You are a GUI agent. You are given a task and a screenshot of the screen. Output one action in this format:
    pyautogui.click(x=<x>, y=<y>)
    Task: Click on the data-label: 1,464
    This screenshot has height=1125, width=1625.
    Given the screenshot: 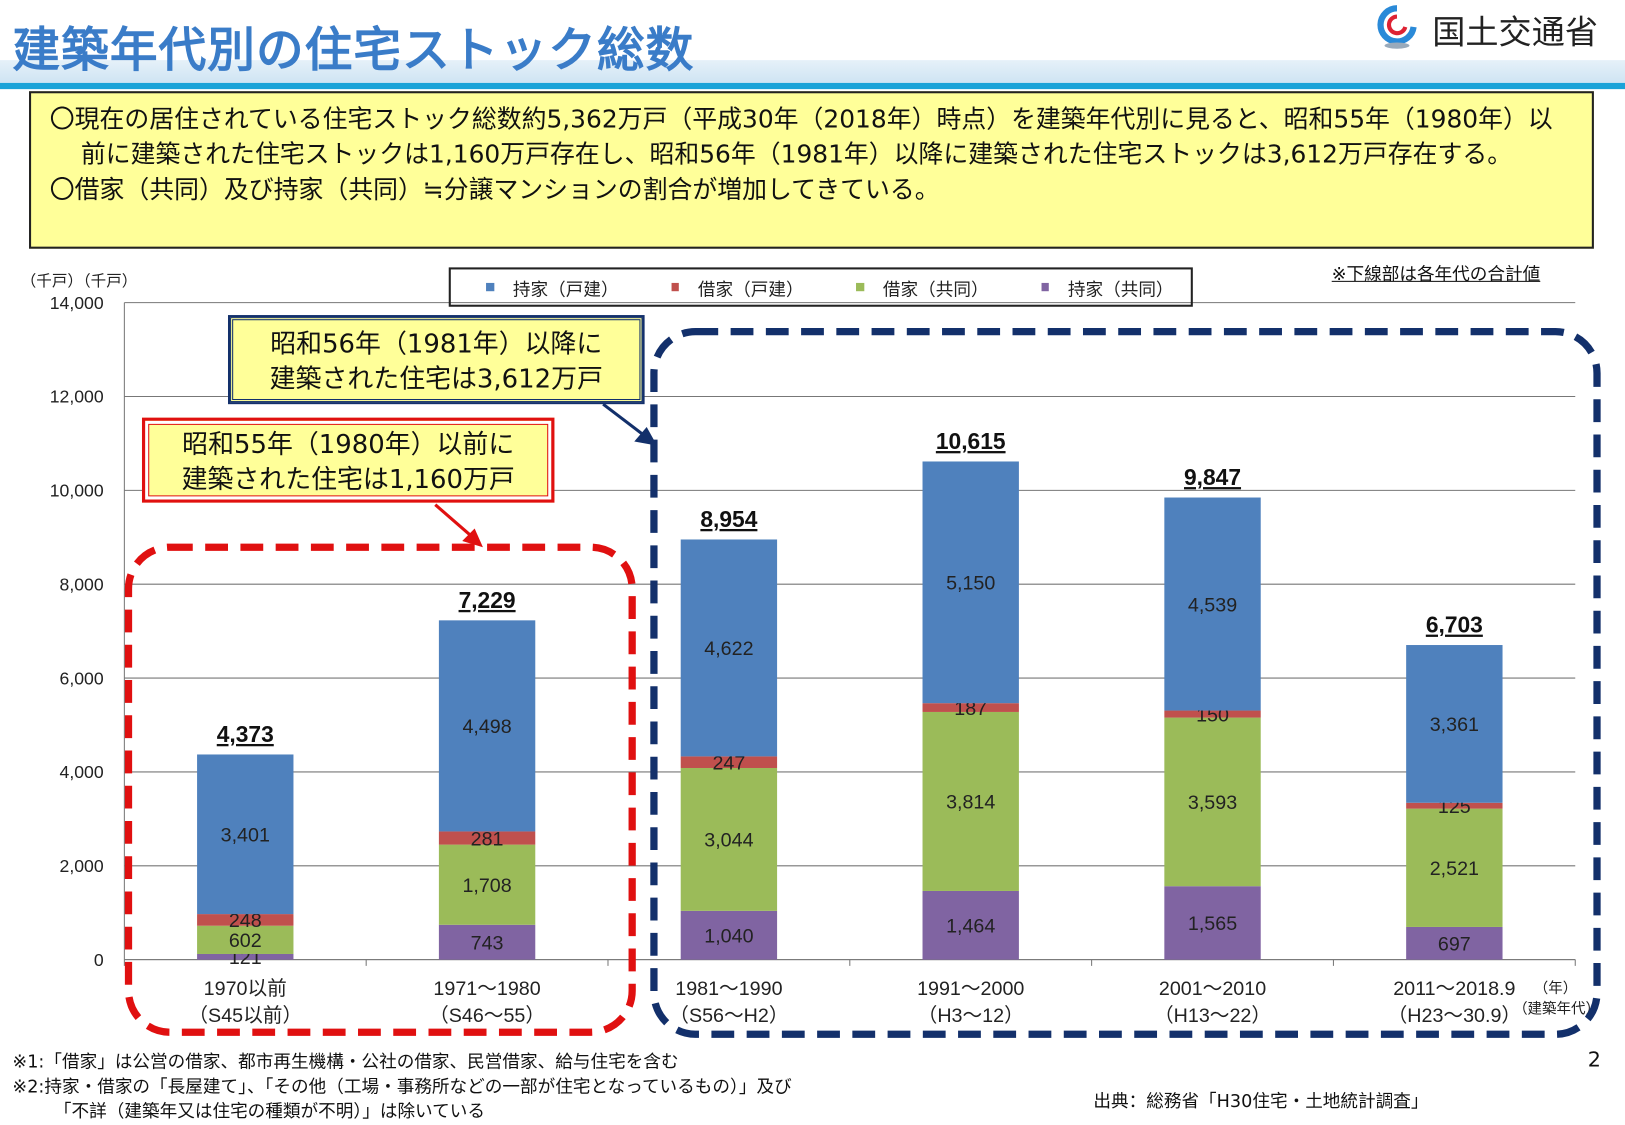 What is the action you would take?
    pyautogui.click(x=970, y=927)
    